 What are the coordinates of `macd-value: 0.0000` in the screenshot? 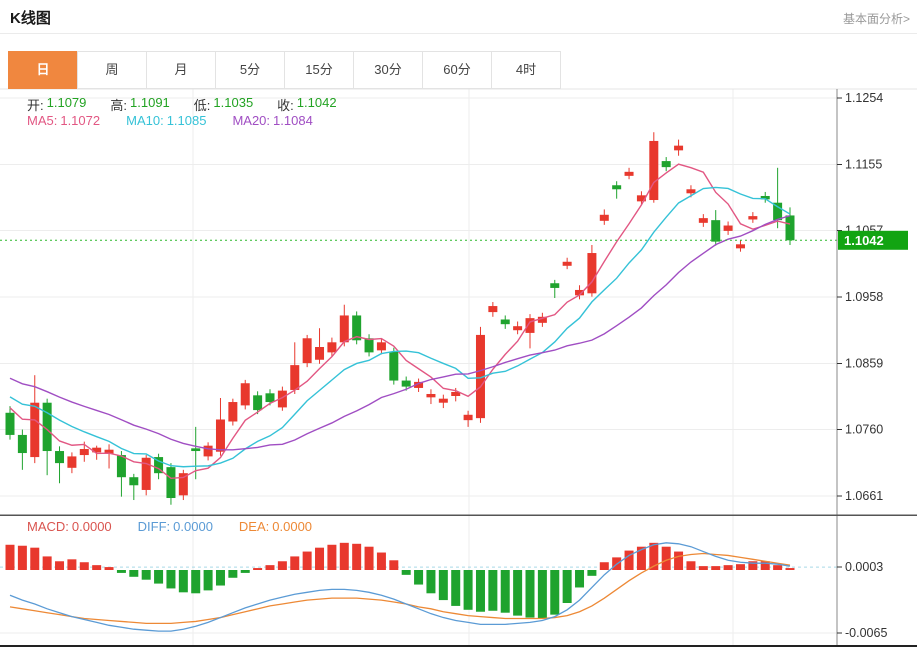 It's located at (91, 526).